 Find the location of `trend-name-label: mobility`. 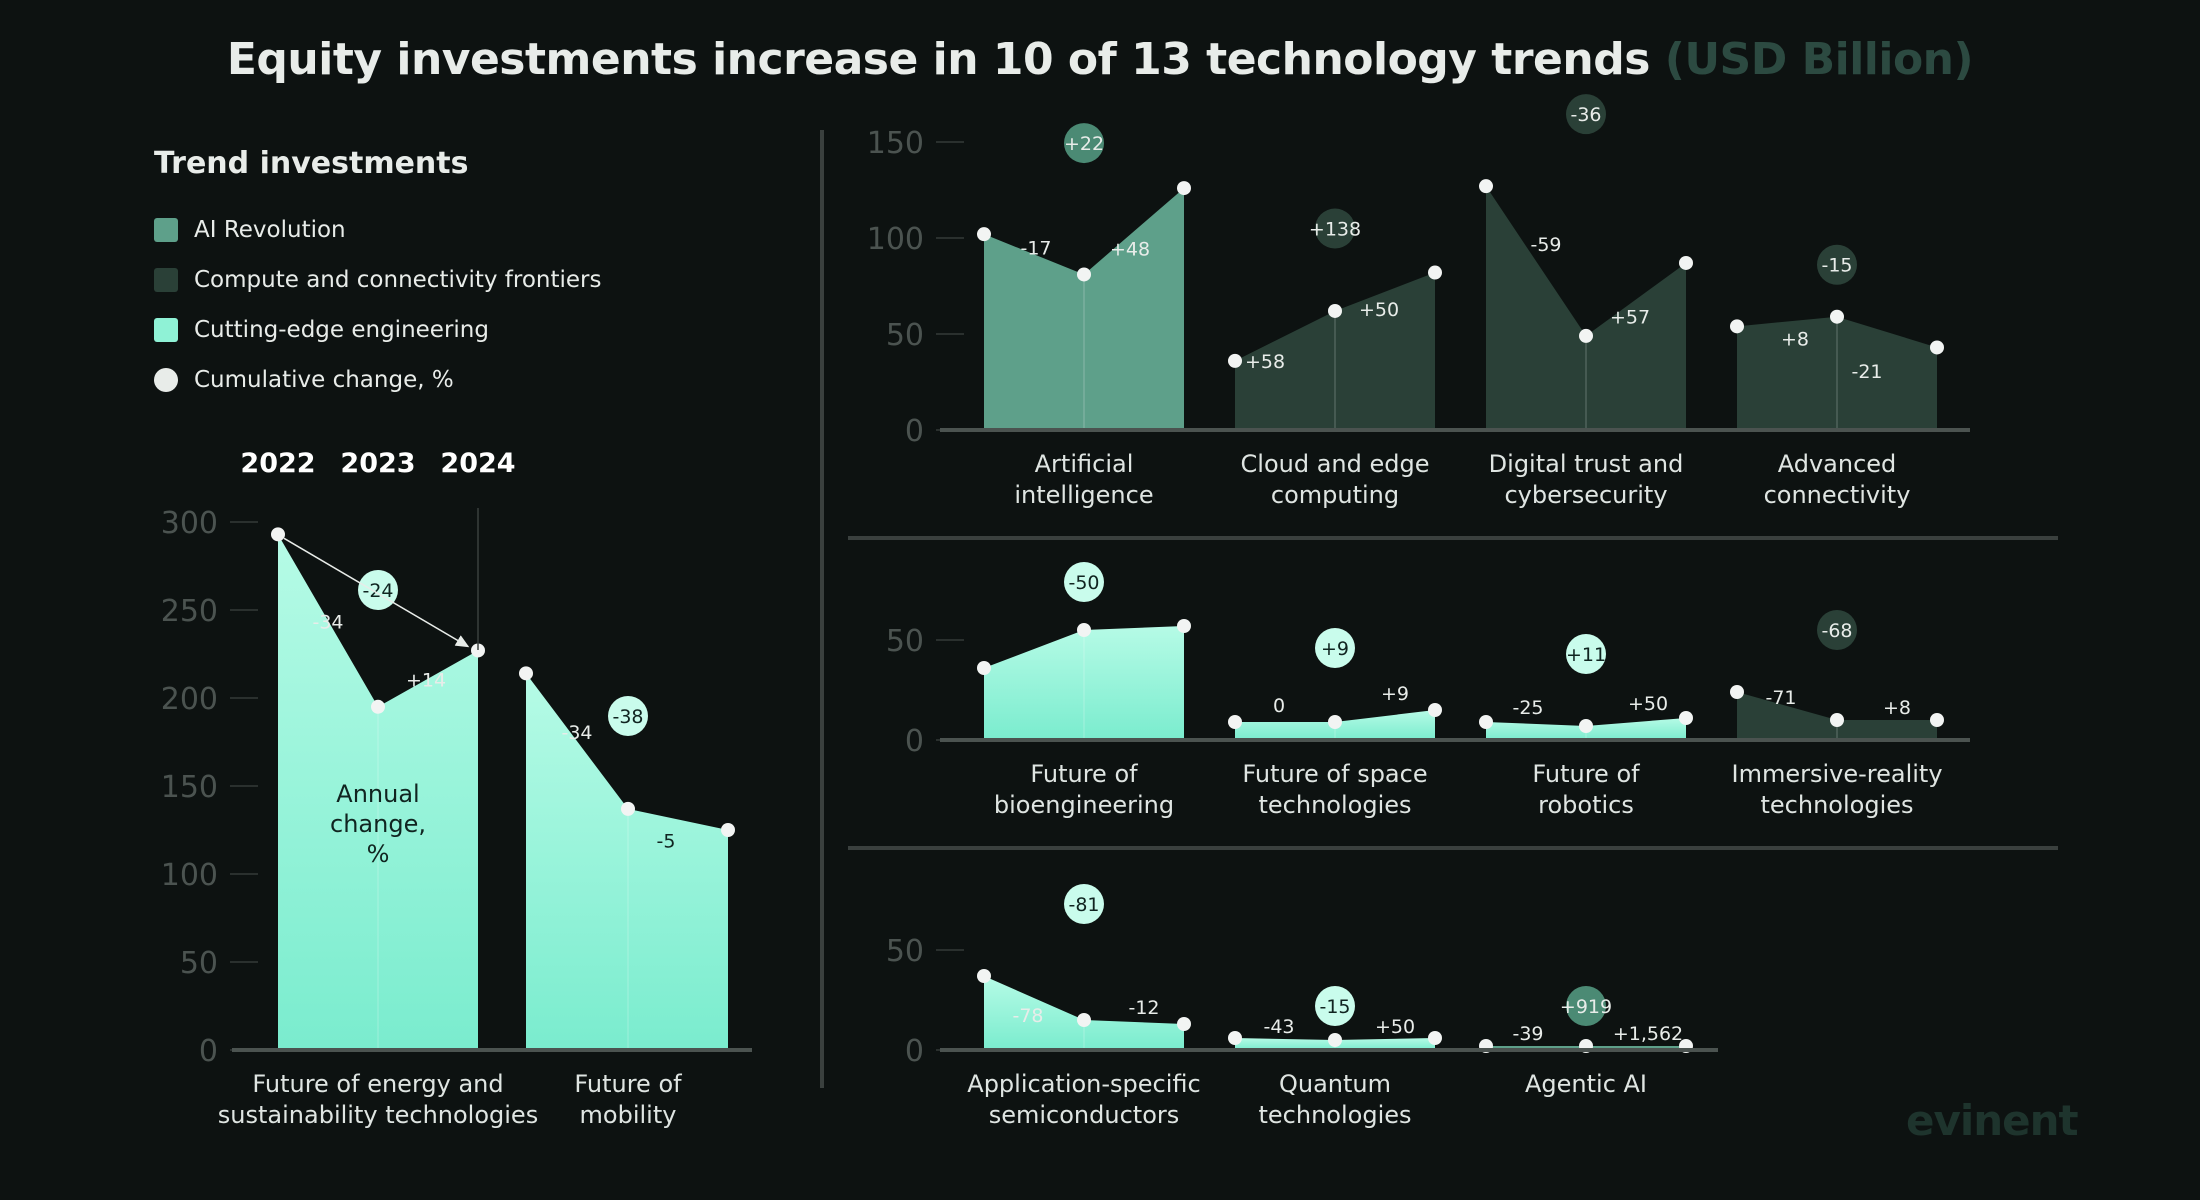

trend-name-label: mobility is located at coordinates (628, 1115).